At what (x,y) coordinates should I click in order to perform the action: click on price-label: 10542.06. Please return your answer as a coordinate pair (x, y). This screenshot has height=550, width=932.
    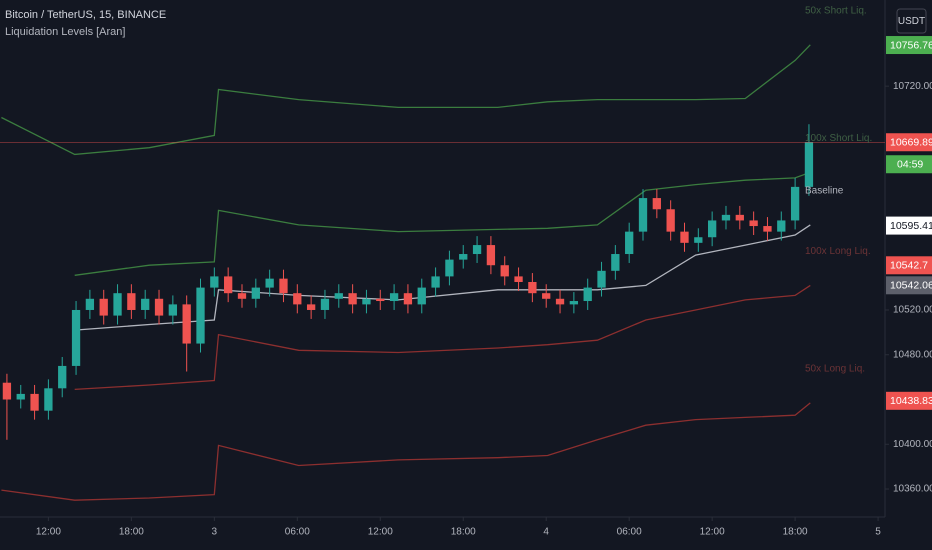
    Looking at the image, I should click on (911, 286).